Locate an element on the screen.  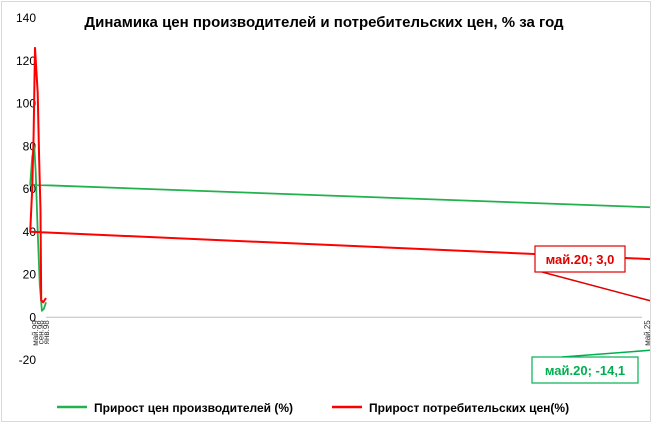
x-tick-label: янв.98 is located at coordinates (46, 332).